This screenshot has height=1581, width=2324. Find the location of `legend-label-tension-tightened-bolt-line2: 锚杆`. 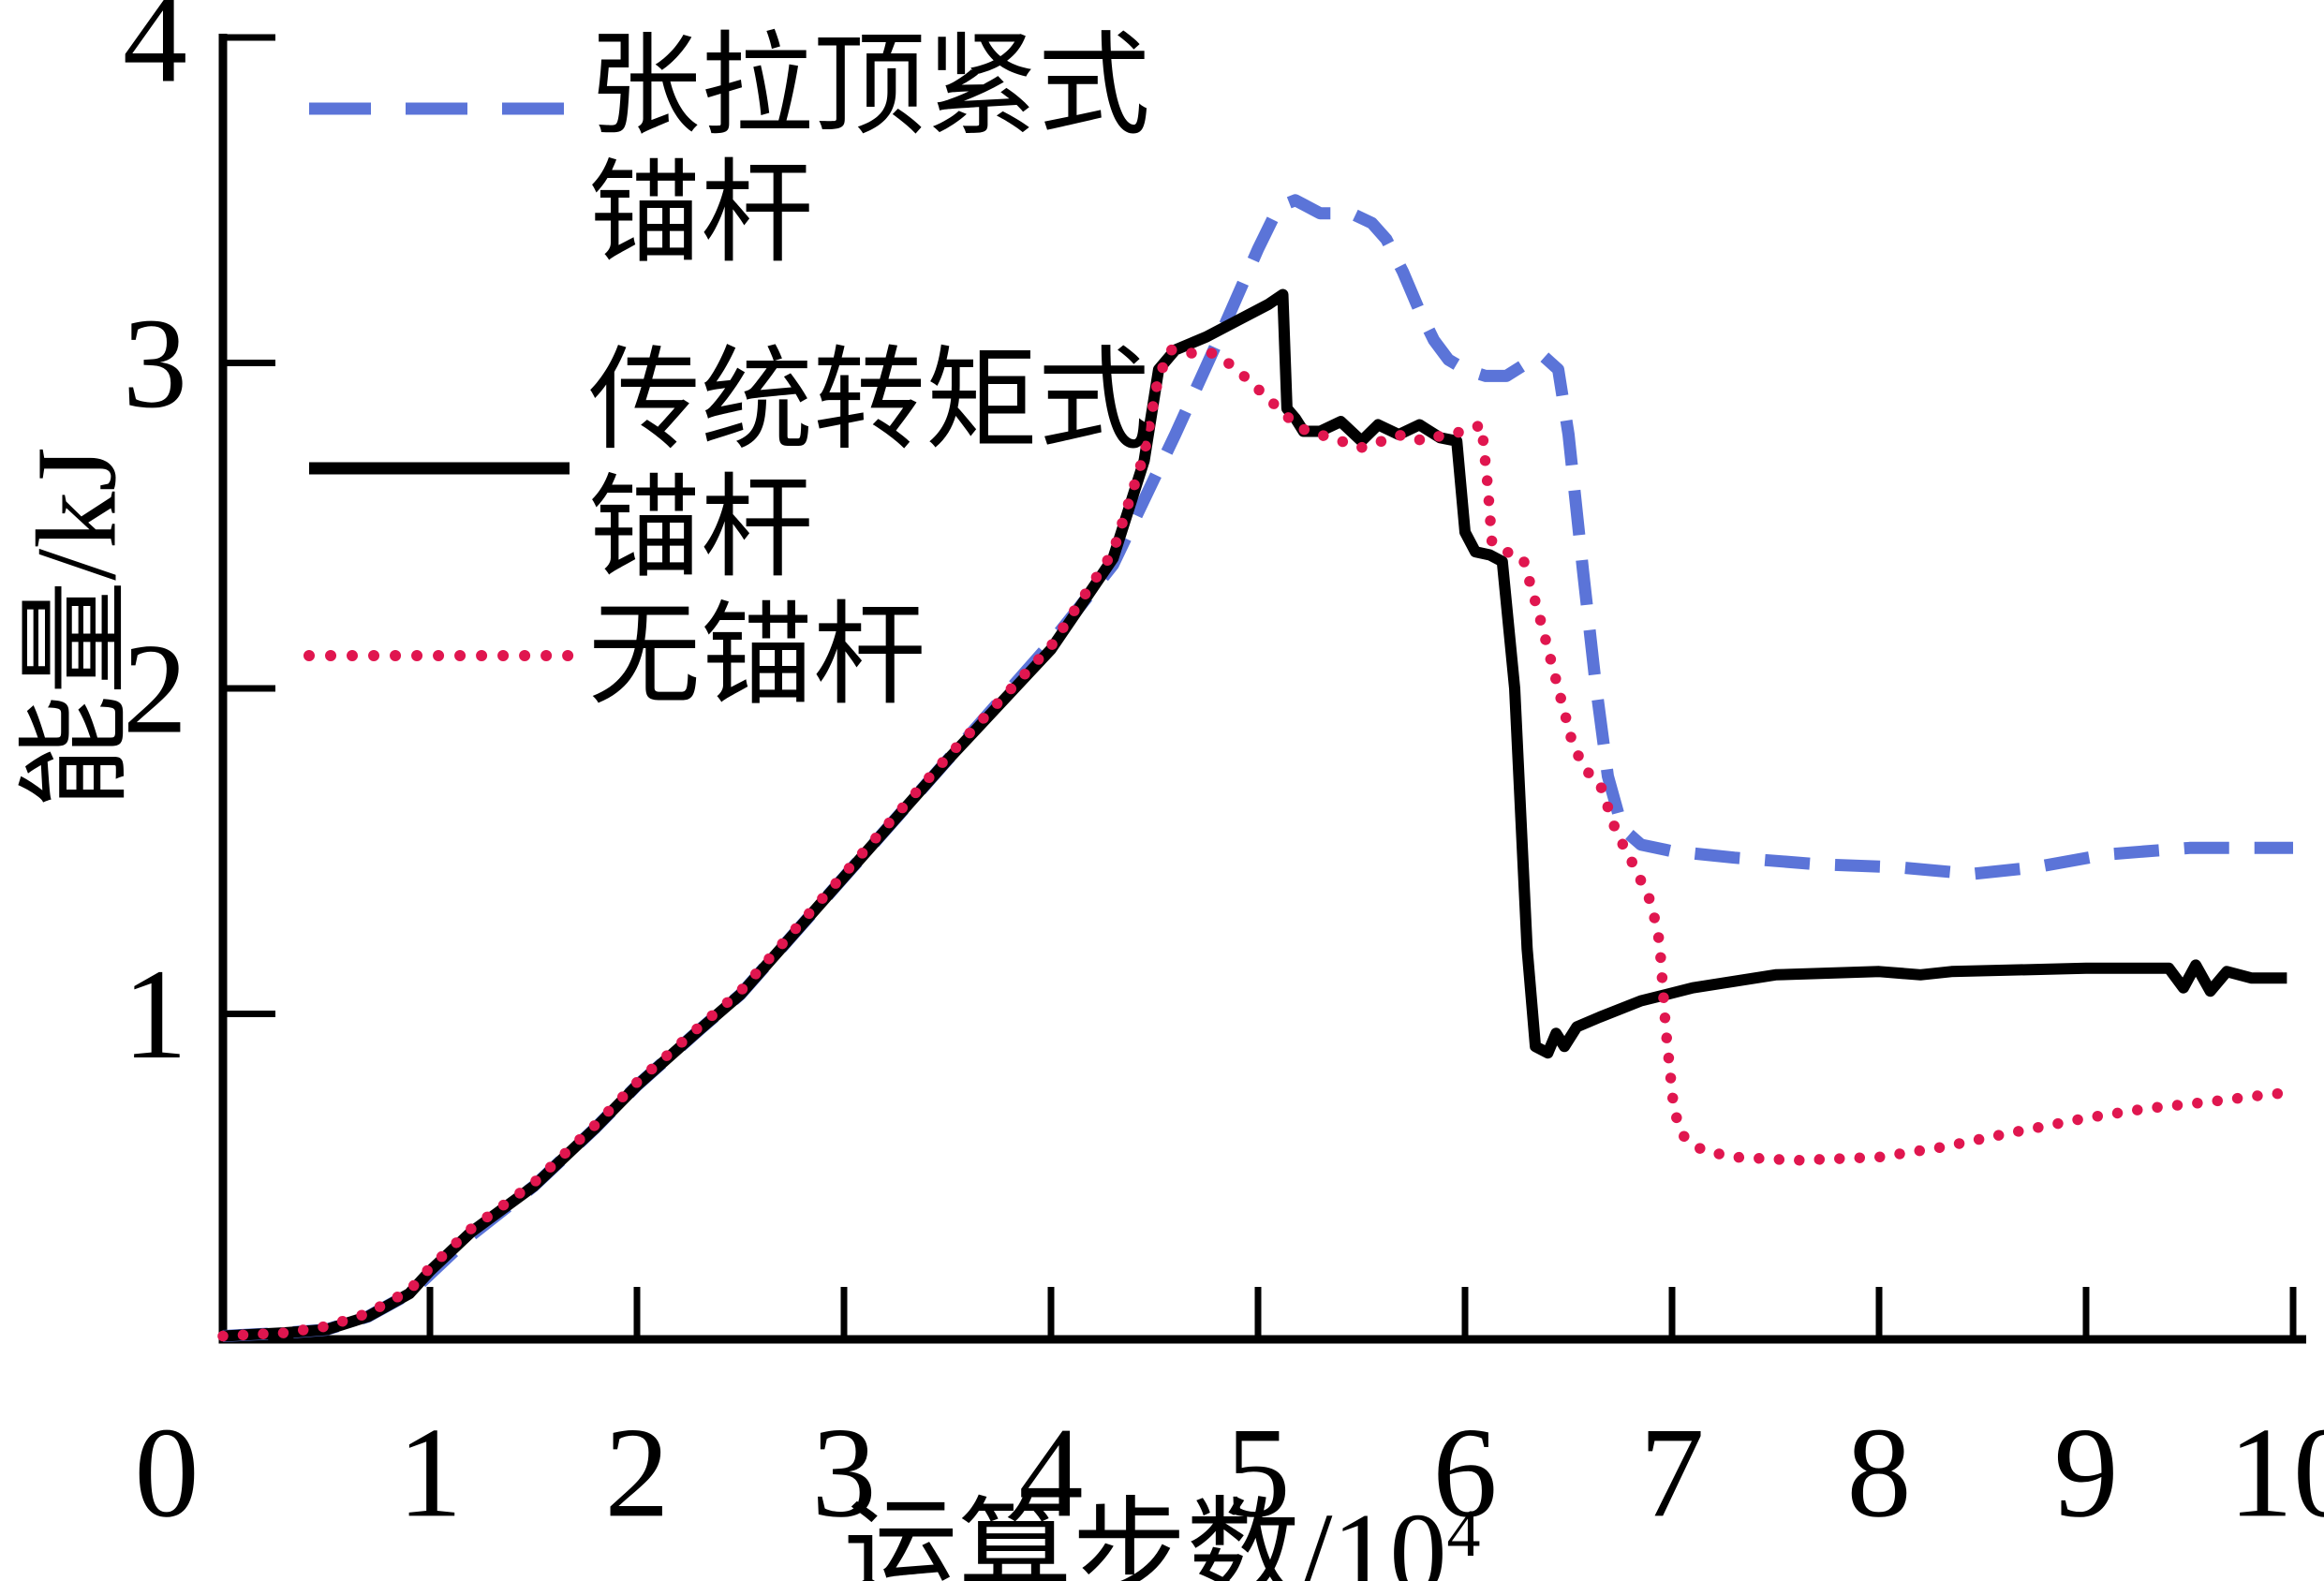

legend-label-tension-tightened-bolt-line2: 锚杆 is located at coordinates (700, 214).